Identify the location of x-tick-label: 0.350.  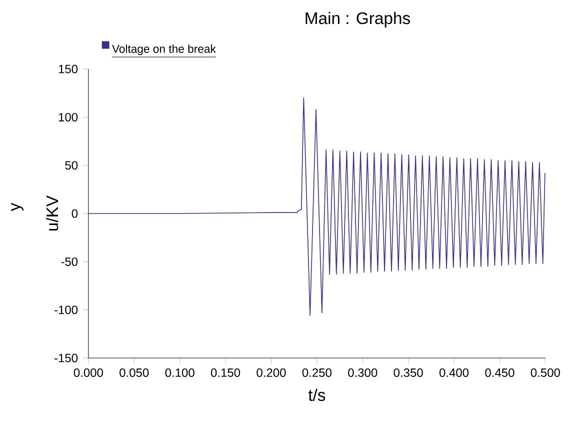
(408, 372).